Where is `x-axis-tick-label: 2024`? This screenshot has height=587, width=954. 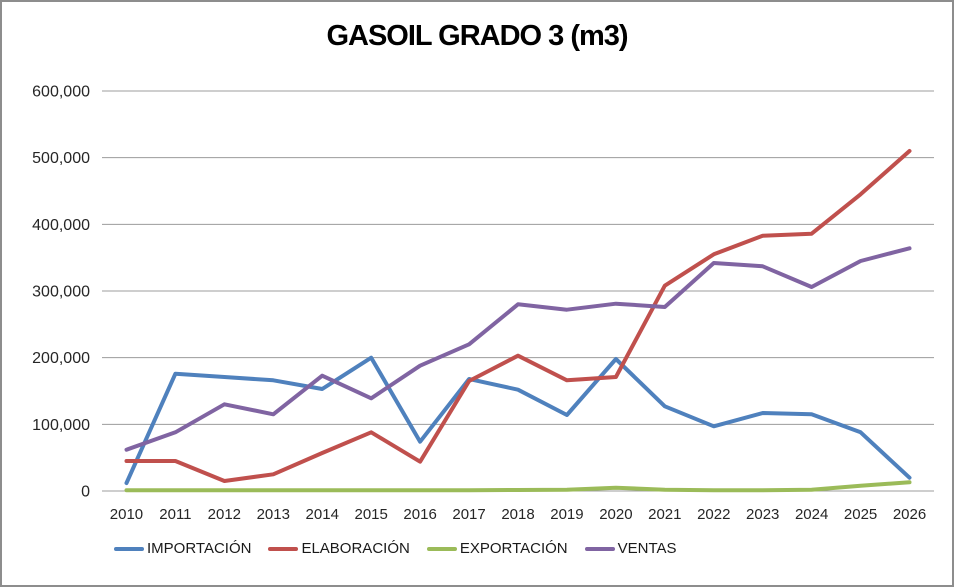 x-axis-tick-label: 2024 is located at coordinates (811, 514).